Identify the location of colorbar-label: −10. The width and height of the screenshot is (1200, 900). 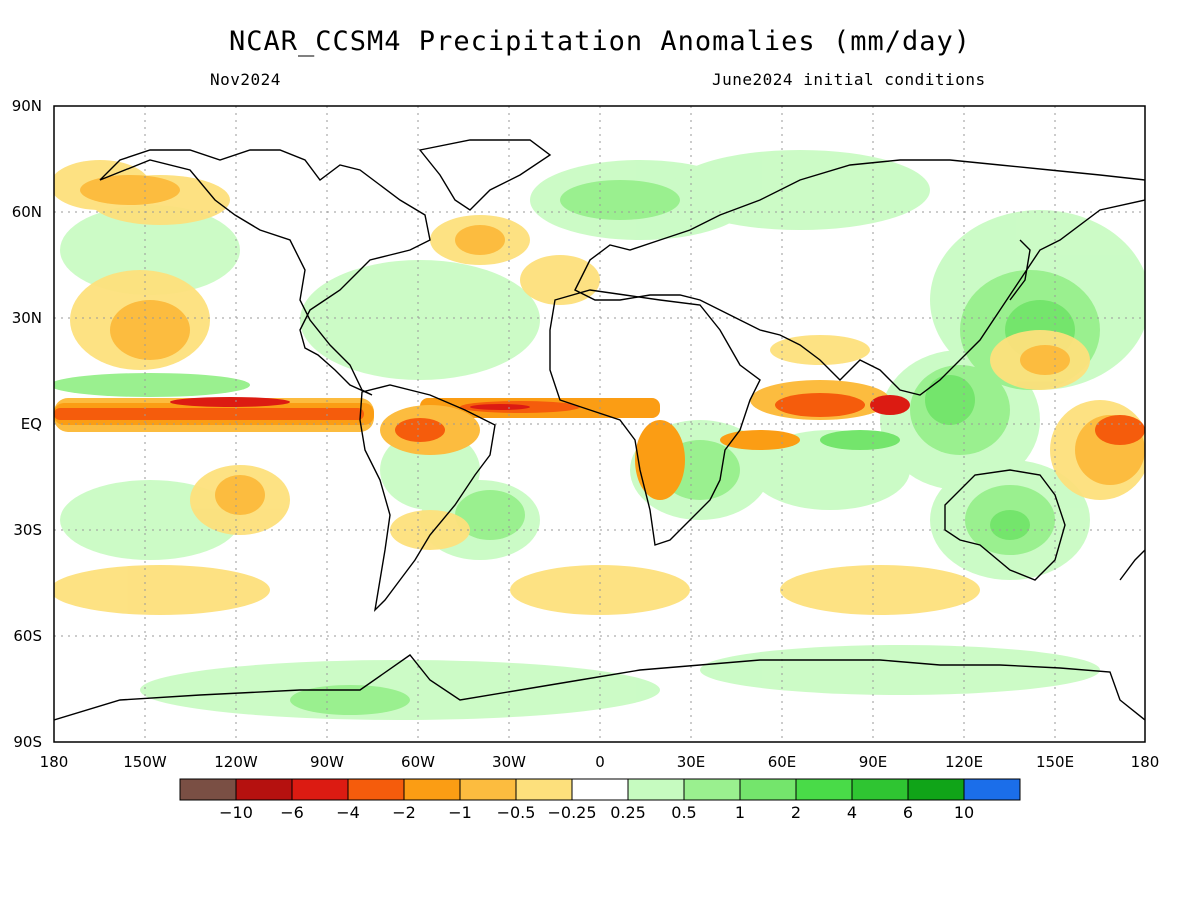
(236, 812).